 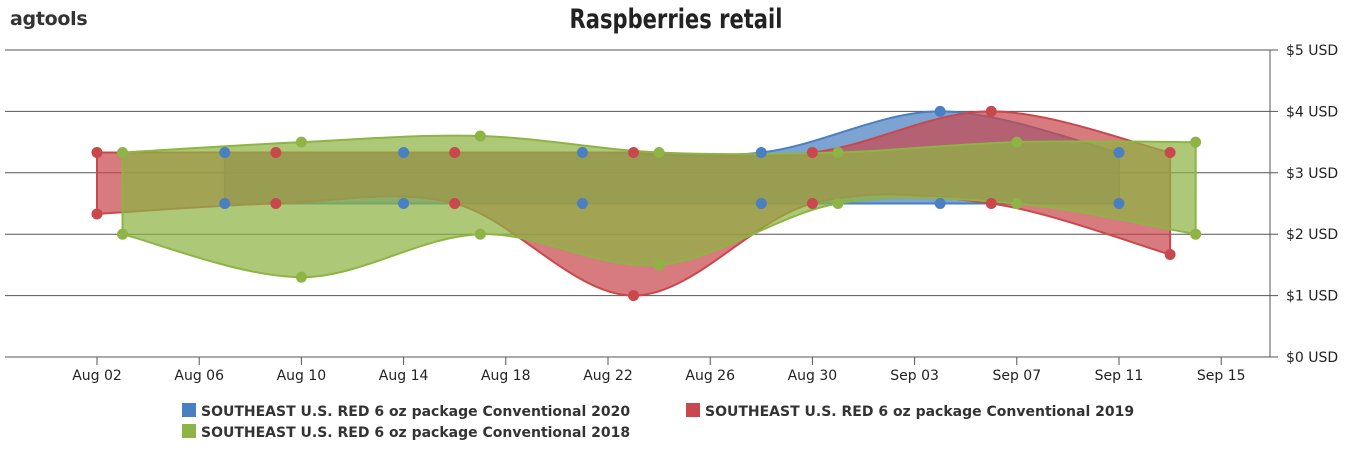 I want to click on y-tick-label: $4 USD, so click(x=1312, y=112).